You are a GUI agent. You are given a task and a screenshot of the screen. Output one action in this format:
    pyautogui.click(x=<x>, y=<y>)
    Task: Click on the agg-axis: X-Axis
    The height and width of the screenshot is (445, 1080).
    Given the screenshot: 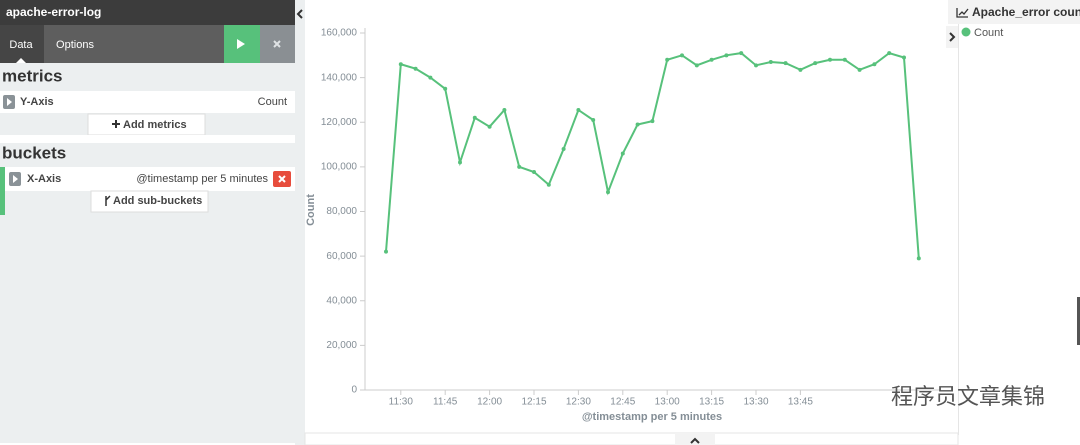 What is the action you would take?
    pyautogui.click(x=44, y=179)
    